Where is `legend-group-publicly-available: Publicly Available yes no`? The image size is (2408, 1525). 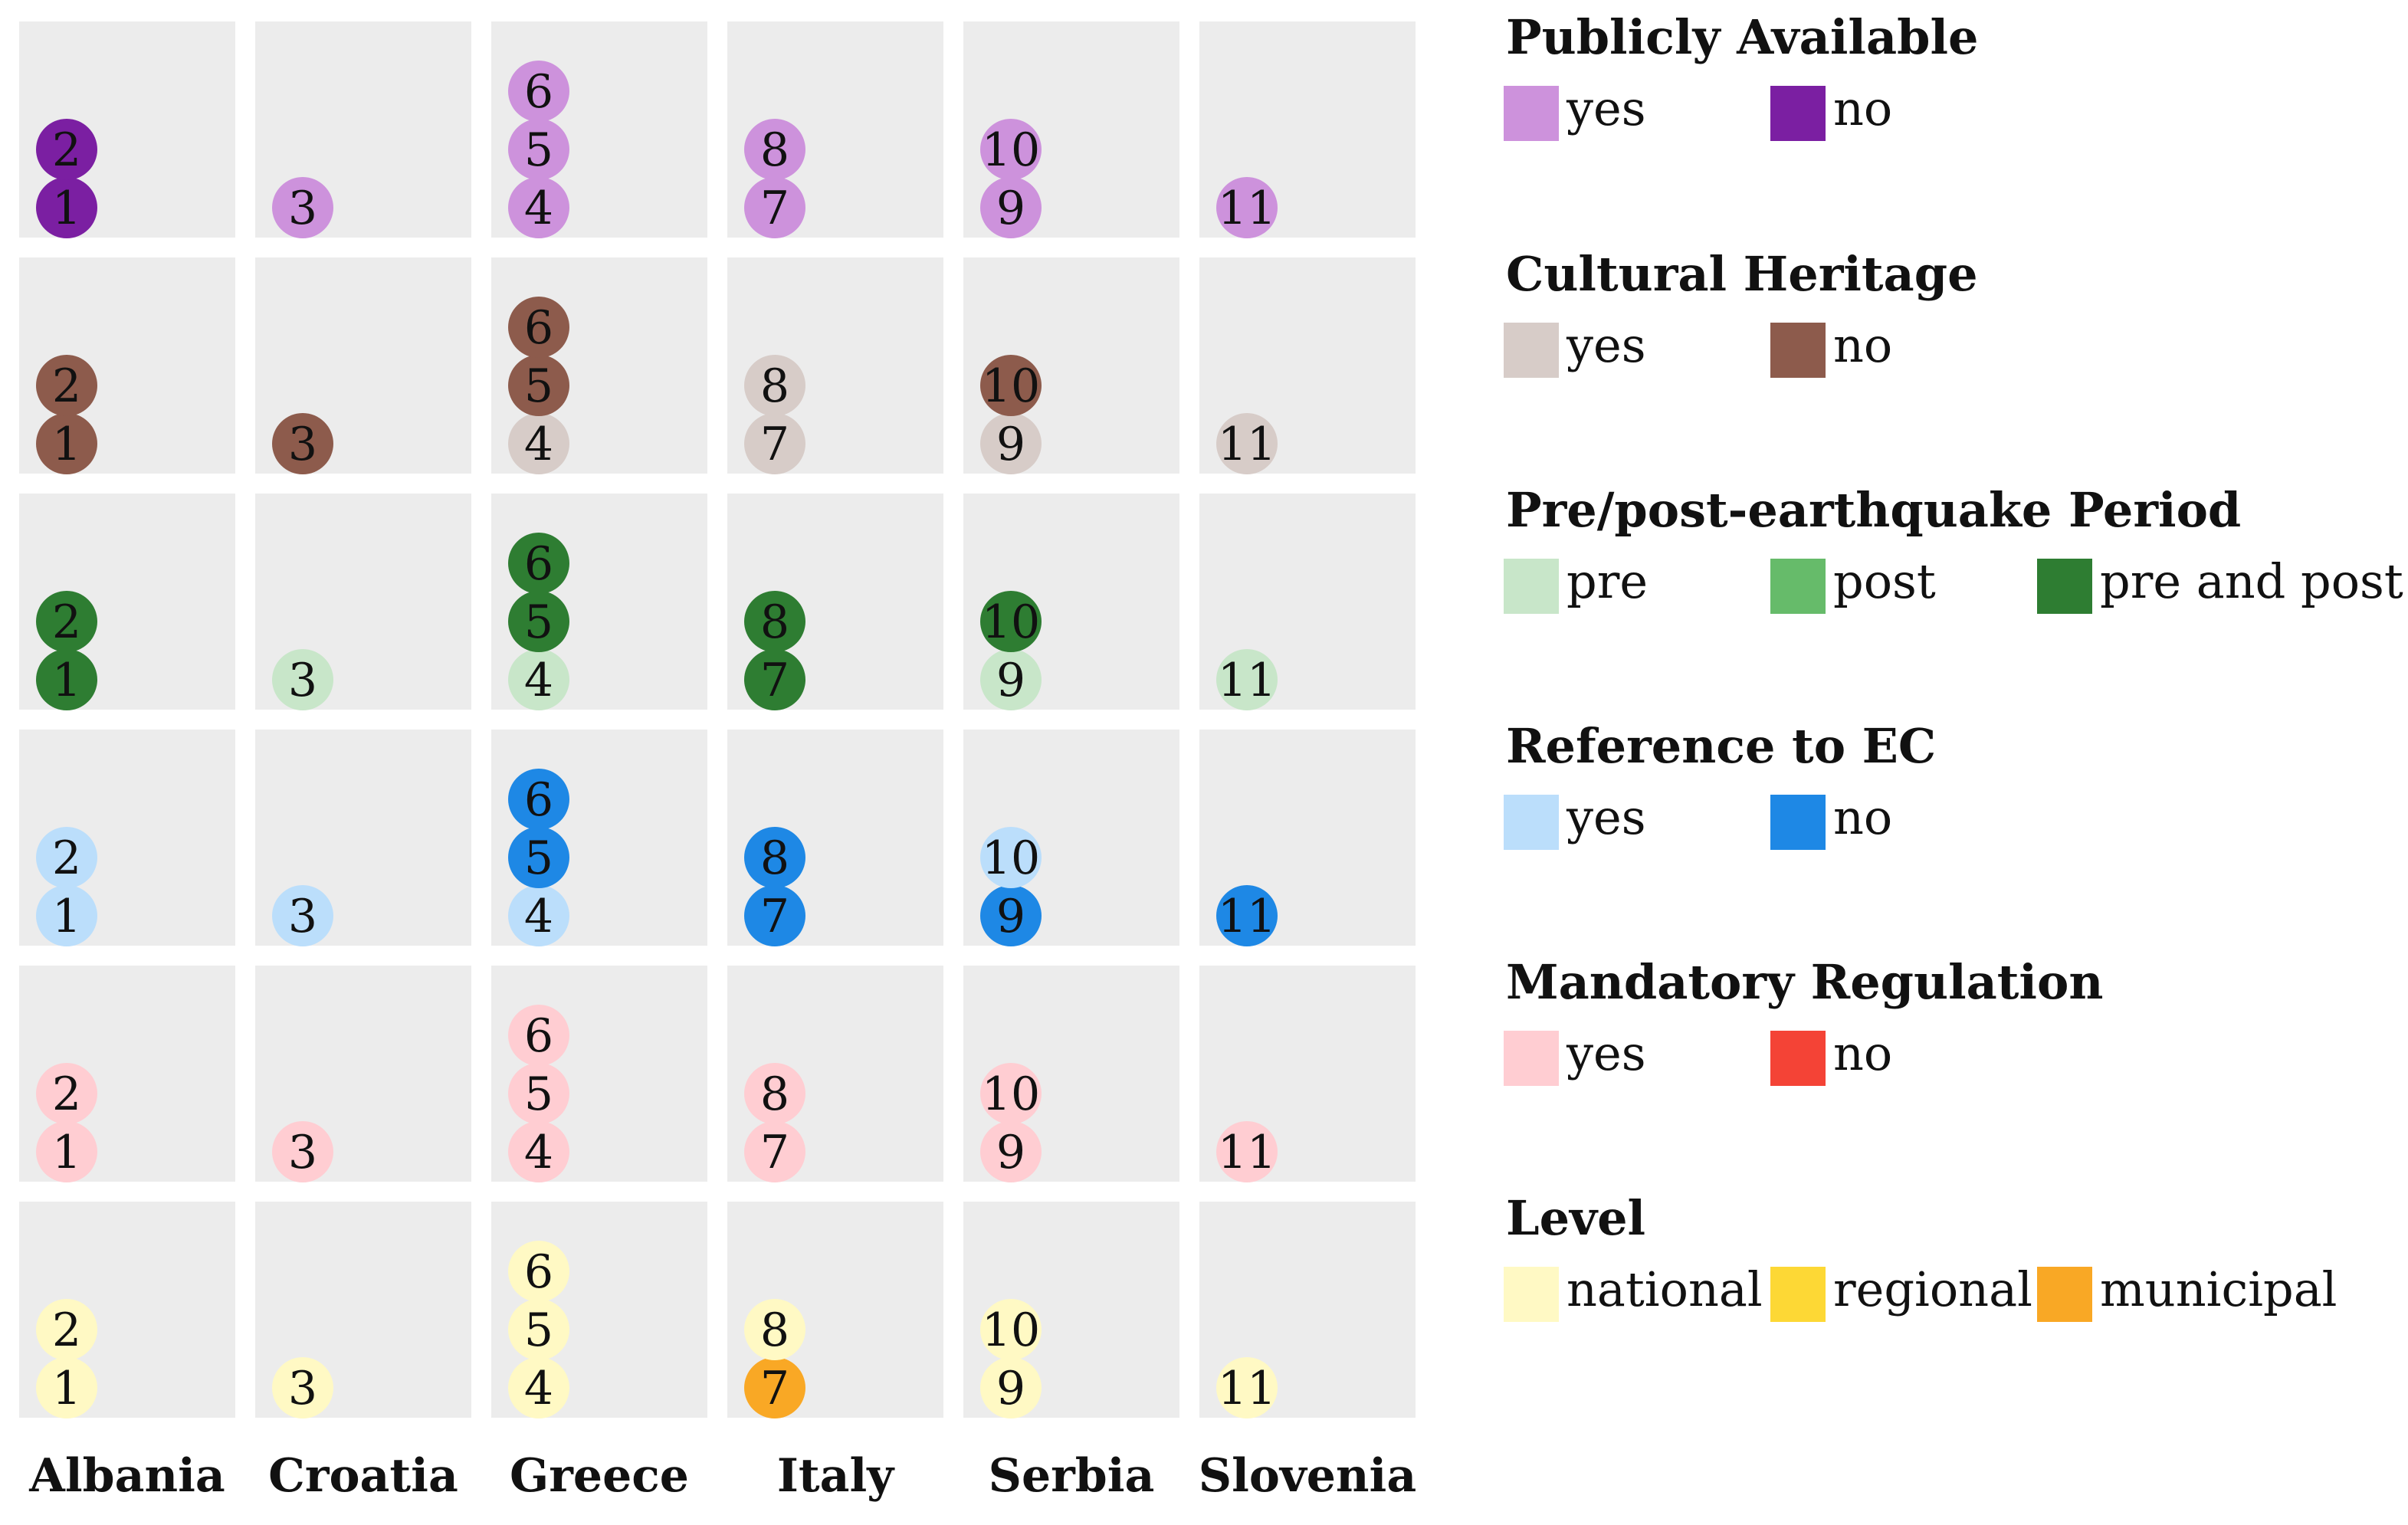
legend-group-publicly-available: Publicly Available yes no is located at coordinates (1946, 75).